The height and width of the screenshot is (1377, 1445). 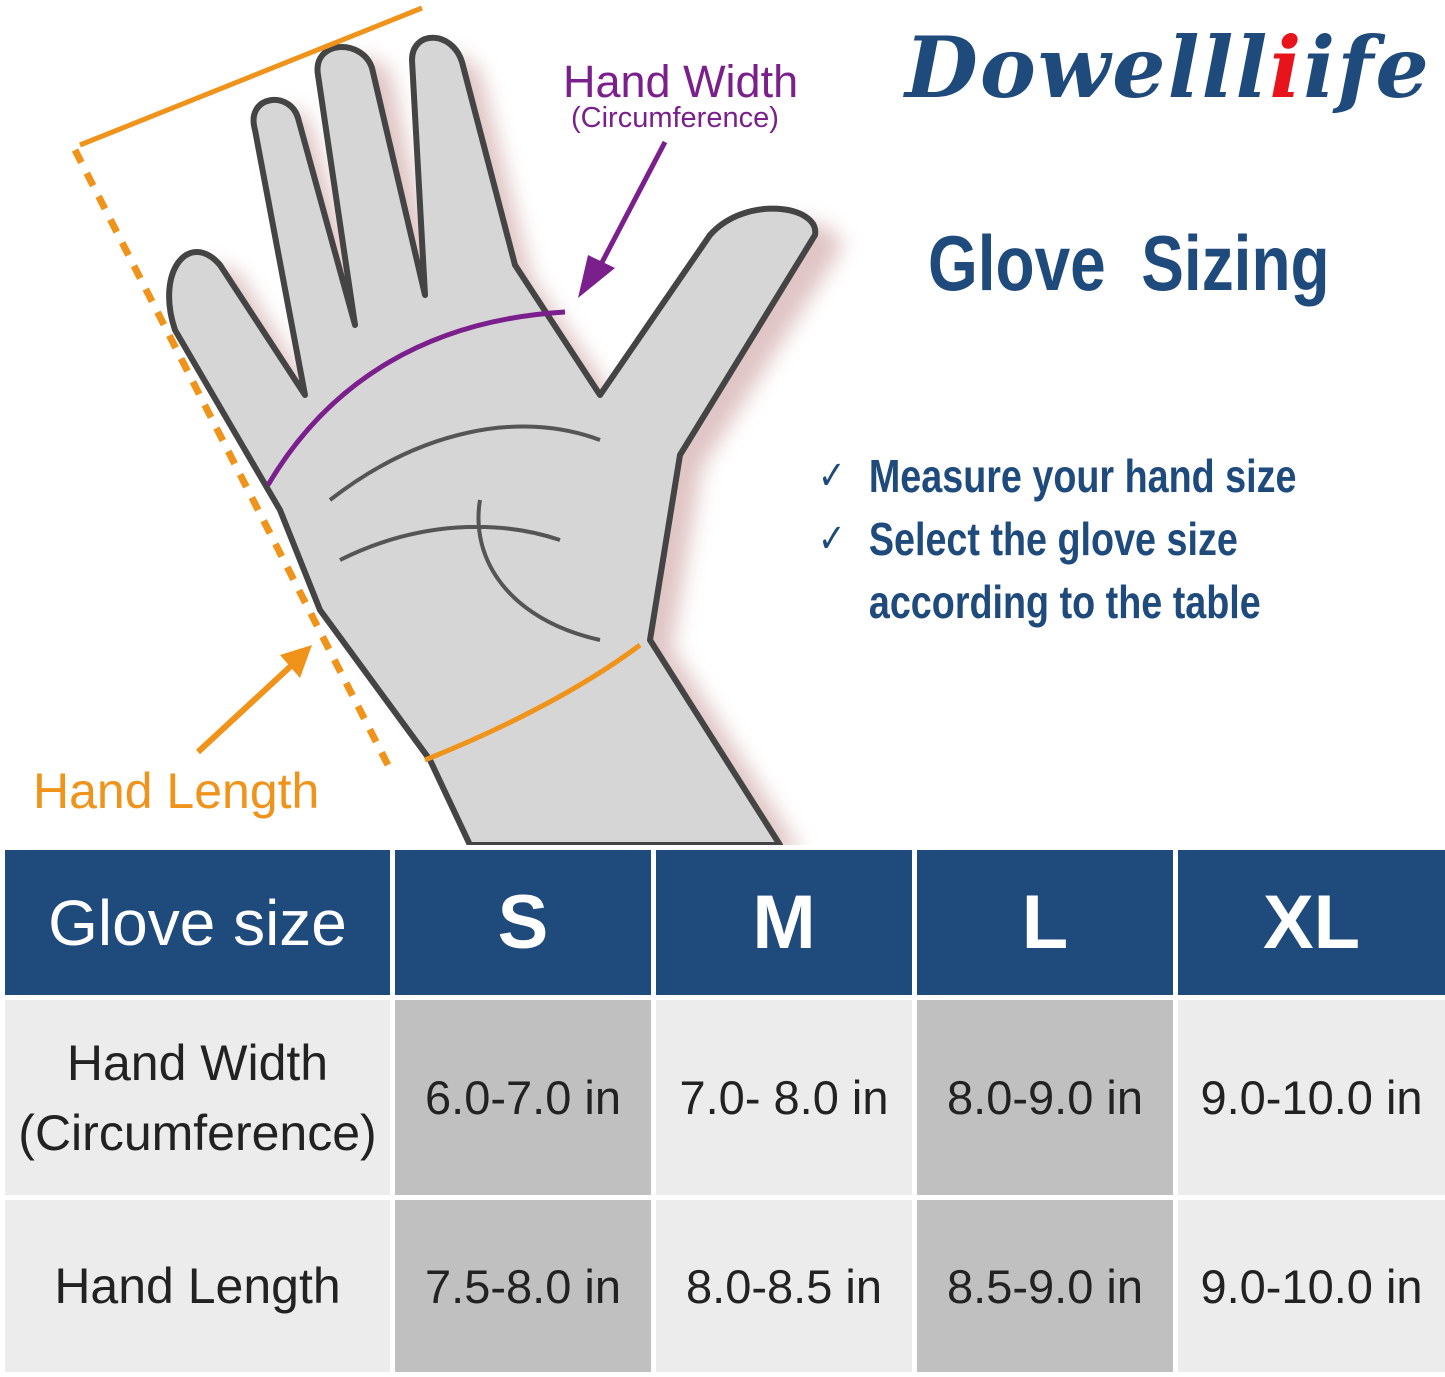 I want to click on table-cell: 6.0-7.0 in, so click(x=523, y=1098).